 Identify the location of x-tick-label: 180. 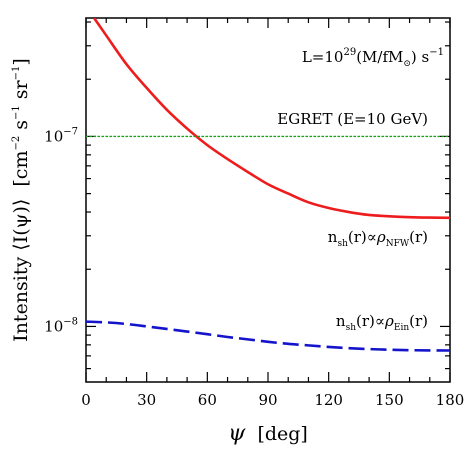
(450, 400).